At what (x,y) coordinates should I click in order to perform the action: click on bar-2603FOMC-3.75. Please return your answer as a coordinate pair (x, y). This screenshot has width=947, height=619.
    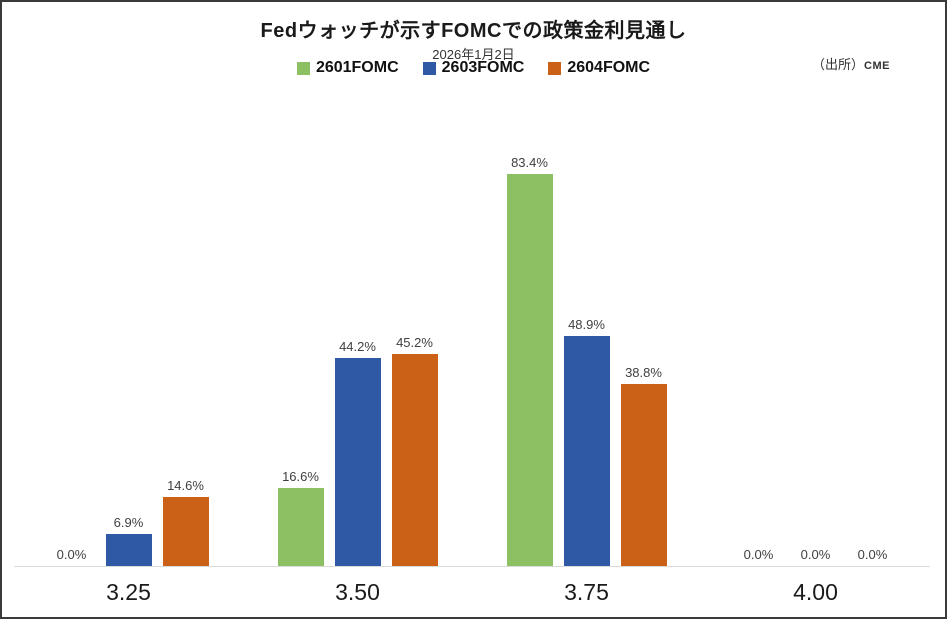
    Looking at the image, I should click on (586, 451).